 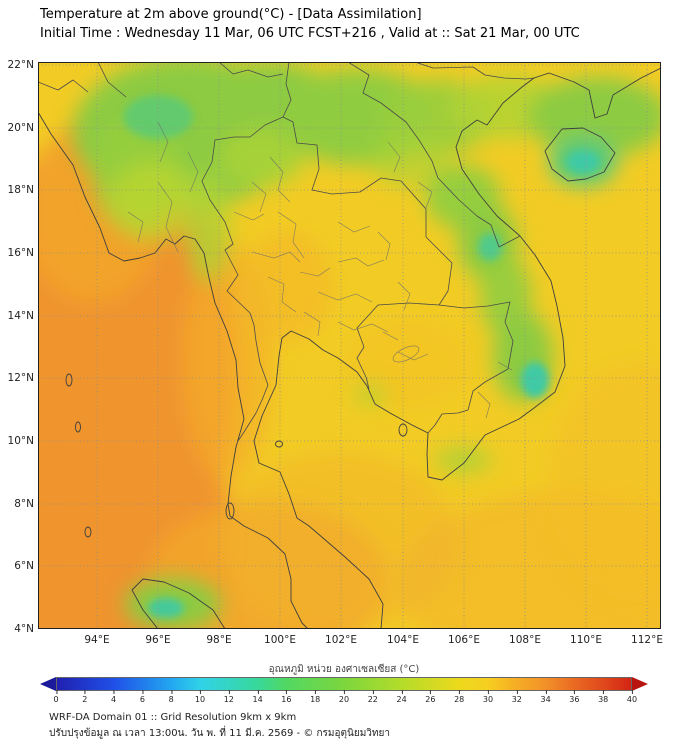 What do you see at coordinates (647, 640) in the screenshot?
I see `lon-tick-label: 112°E` at bounding box center [647, 640].